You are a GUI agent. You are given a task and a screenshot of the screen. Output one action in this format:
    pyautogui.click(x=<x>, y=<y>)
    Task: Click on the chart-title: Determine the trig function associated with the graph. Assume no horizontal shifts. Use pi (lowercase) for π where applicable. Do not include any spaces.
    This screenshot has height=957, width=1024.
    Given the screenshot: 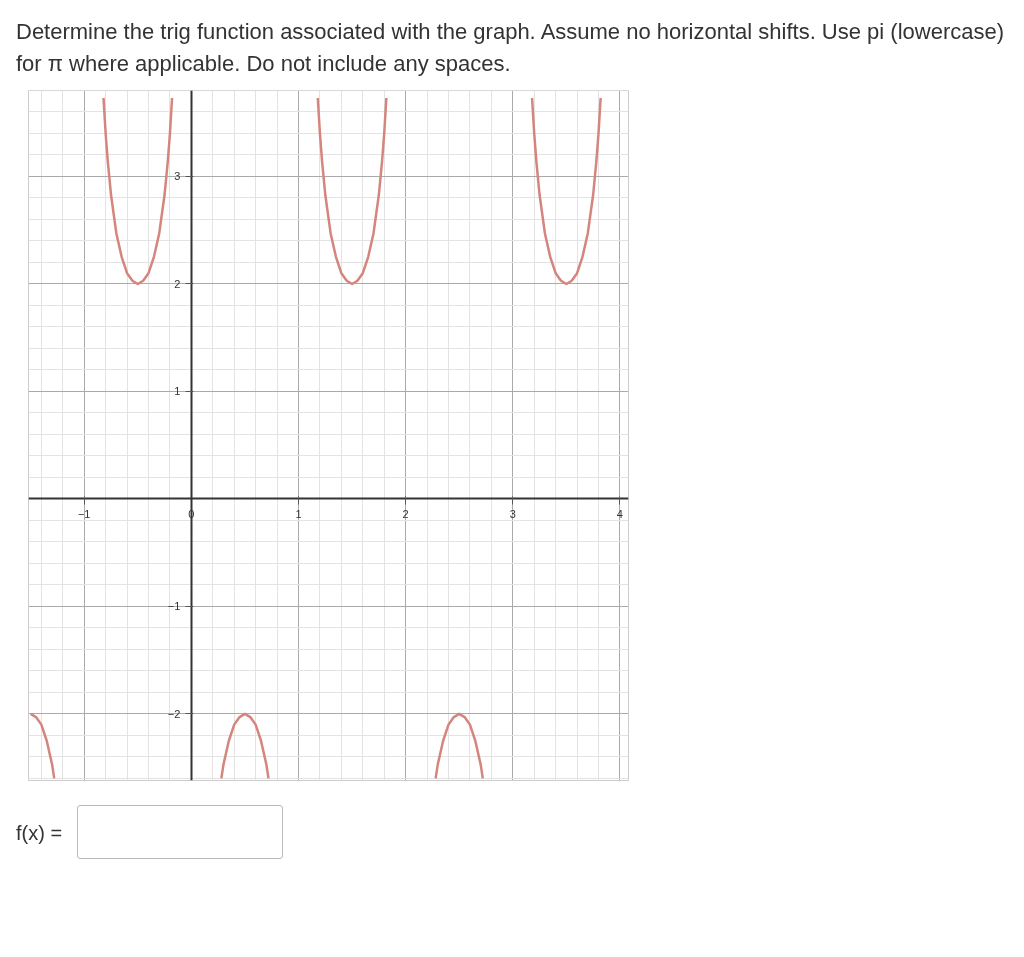 What is the action you would take?
    pyautogui.click(x=511, y=48)
    